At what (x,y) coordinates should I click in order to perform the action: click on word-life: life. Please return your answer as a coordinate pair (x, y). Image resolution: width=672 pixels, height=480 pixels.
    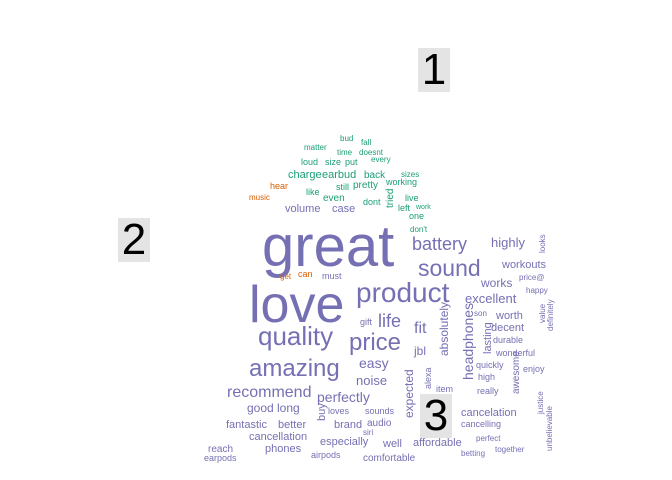
    Looking at the image, I should click on (389, 321).